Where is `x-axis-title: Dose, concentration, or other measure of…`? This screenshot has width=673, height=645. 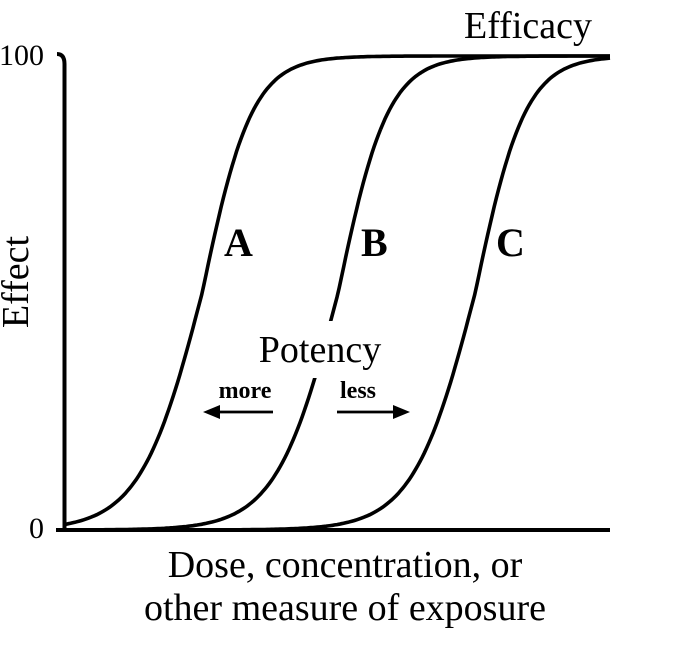
x-axis-title: Dose, concentration, or other measure of… is located at coordinates (345, 587).